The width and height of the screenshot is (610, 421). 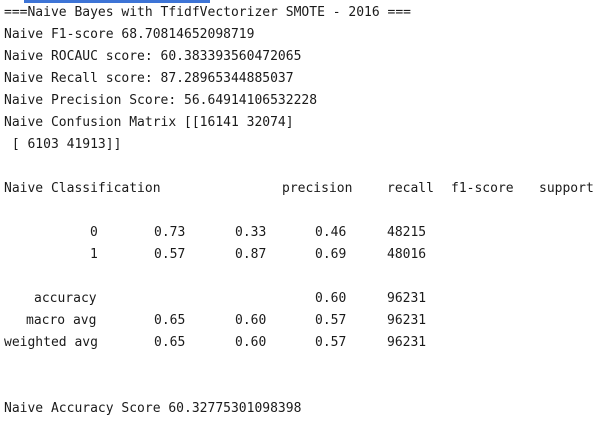 I want to click on report-title: Naive Classification, so click(x=82, y=188).